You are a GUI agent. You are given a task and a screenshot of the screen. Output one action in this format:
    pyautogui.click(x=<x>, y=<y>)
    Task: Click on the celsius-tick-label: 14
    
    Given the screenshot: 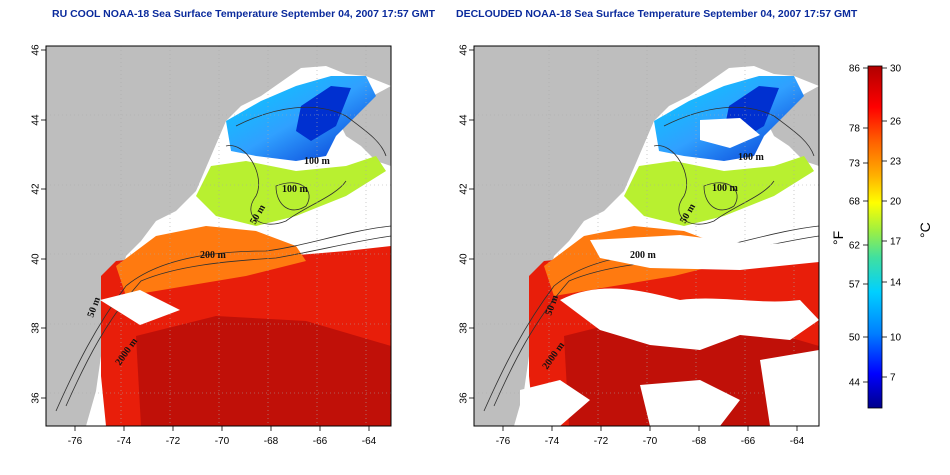 What is the action you would take?
    pyautogui.click(x=896, y=283)
    